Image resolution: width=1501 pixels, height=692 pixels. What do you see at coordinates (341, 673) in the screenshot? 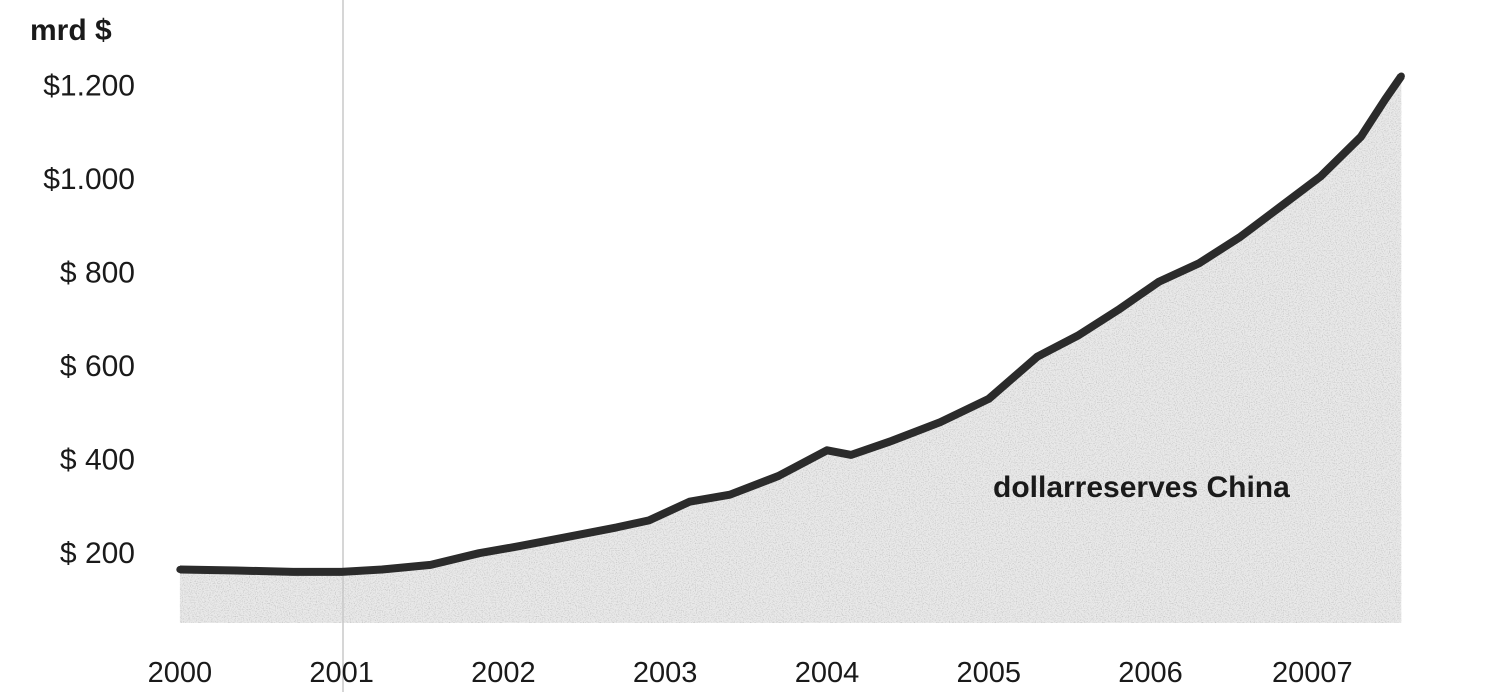
I see `x-tick-label: 2001` at bounding box center [341, 673].